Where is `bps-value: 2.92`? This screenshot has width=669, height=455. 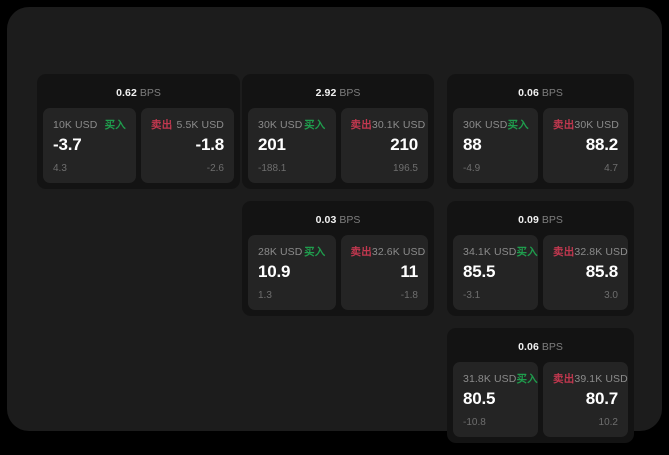 bps-value: 2.92 is located at coordinates (326, 93).